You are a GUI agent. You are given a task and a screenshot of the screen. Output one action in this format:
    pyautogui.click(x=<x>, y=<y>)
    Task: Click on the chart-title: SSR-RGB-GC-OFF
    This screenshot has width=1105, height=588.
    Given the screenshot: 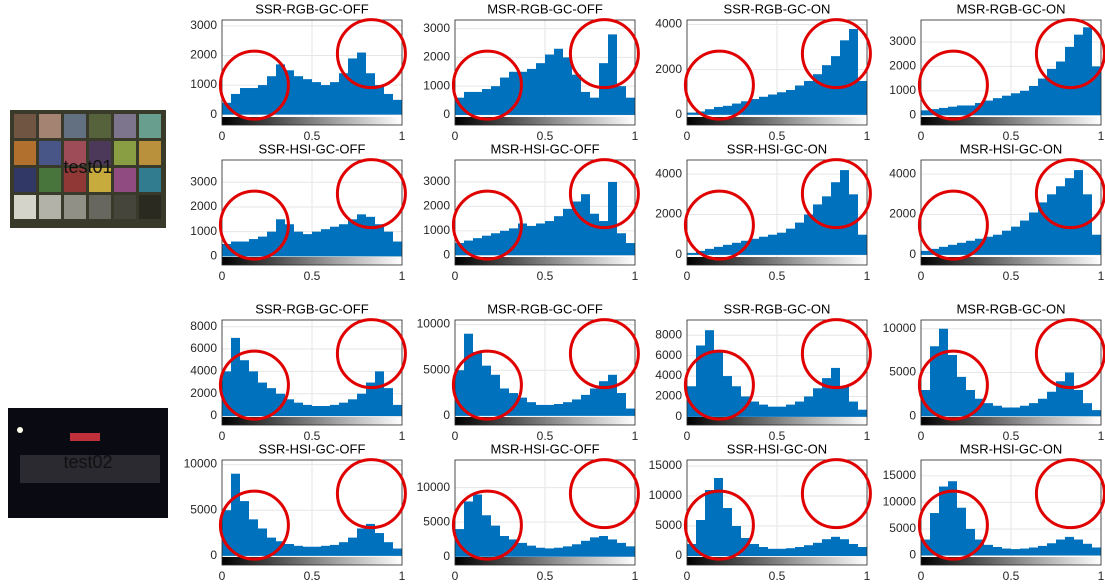 What is the action you would take?
    pyautogui.click(x=311, y=308)
    